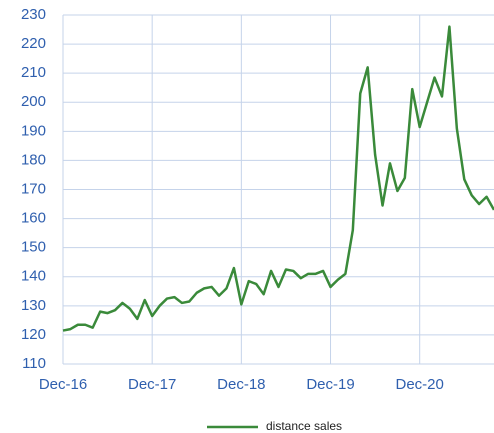  I want to click on y-tick-label: 130, so click(33, 305).